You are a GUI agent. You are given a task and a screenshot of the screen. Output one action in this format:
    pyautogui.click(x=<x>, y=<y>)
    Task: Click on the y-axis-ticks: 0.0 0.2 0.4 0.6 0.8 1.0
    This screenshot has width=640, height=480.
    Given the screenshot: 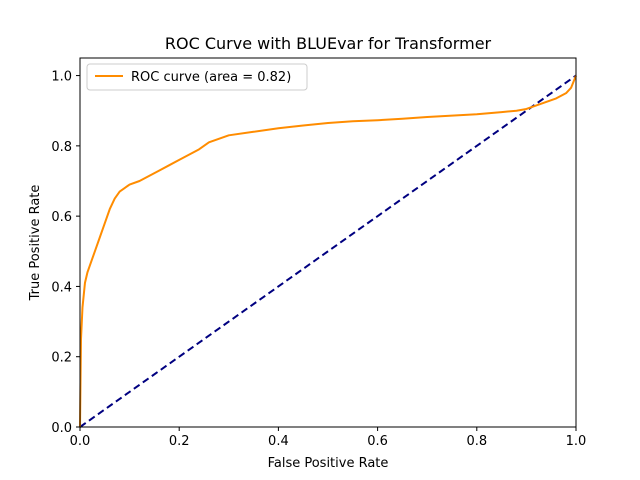 What is the action you would take?
    pyautogui.click(x=65, y=253)
    